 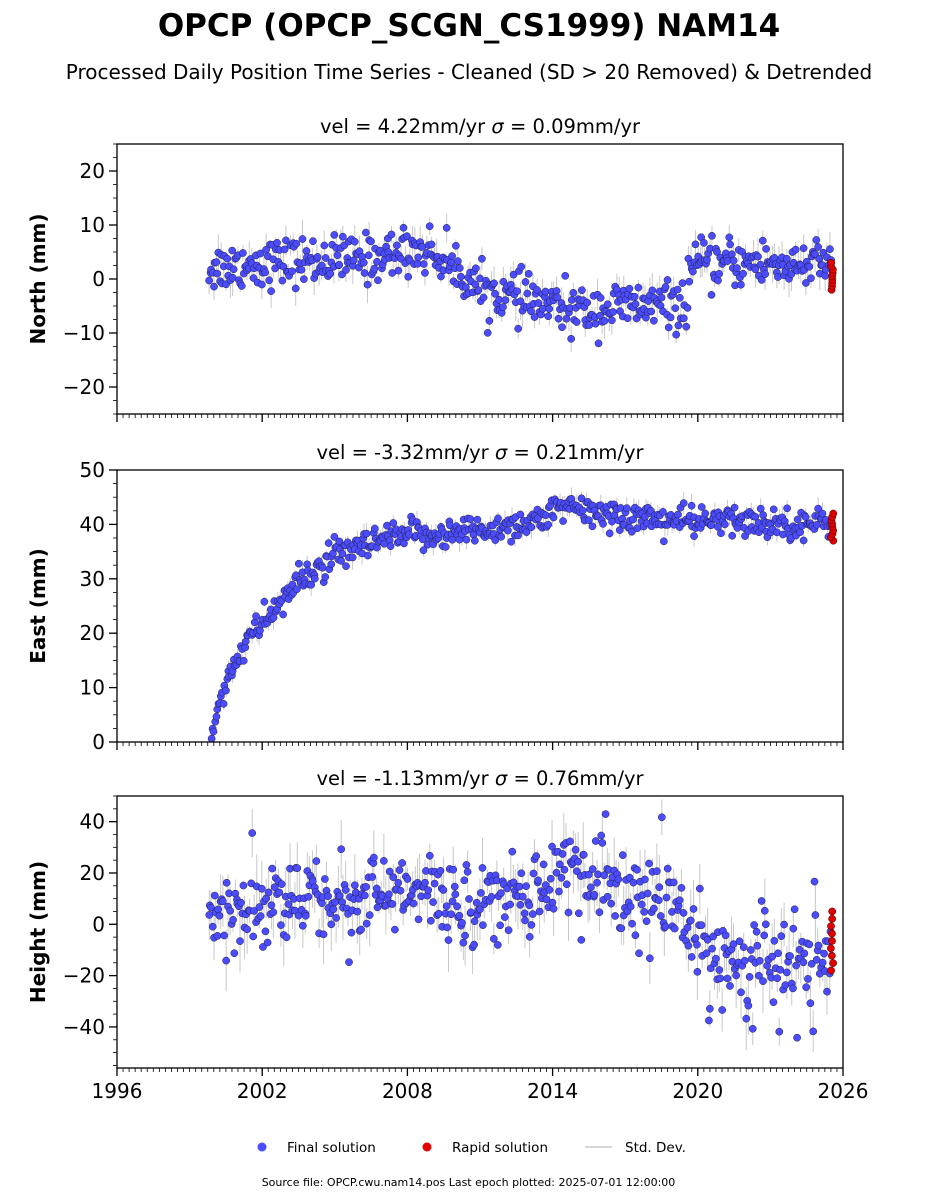 I want to click on y-tick-label: −40, so click(x=84, y=1027).